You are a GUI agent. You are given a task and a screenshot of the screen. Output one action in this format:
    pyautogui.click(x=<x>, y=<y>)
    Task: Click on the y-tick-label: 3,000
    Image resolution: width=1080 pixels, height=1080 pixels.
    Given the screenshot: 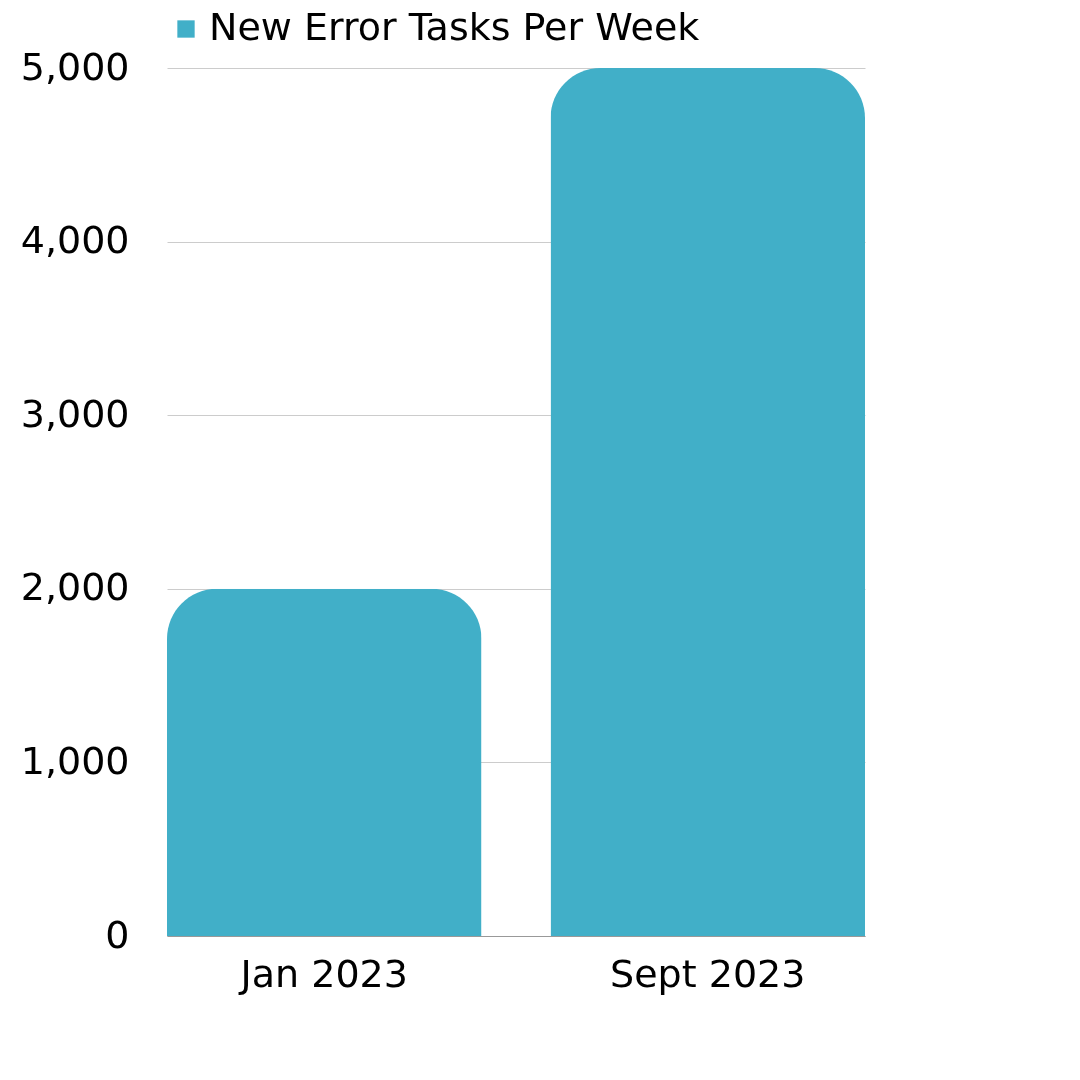 What is the action you would take?
    pyautogui.click(x=75, y=413)
    